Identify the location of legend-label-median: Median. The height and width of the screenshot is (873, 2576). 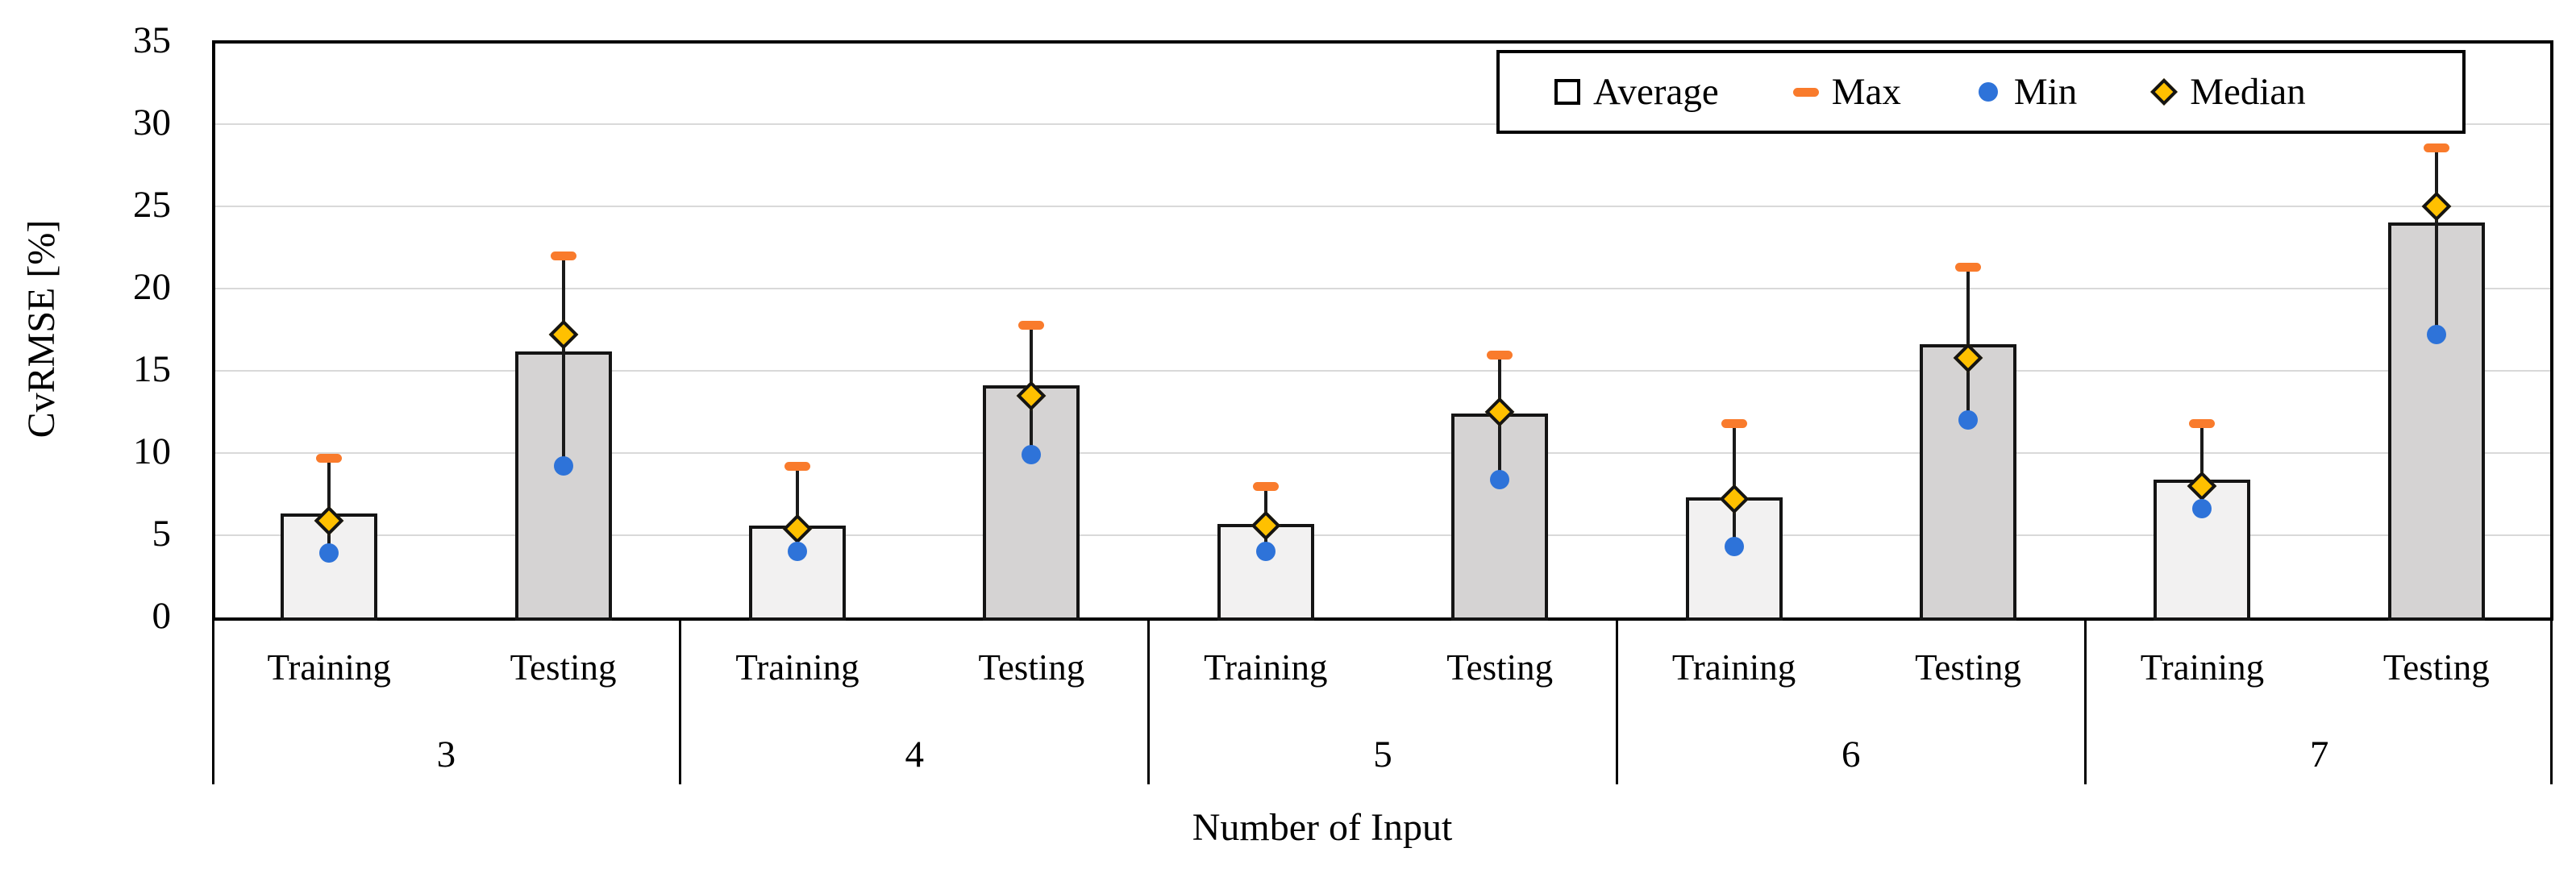
(2248, 92).